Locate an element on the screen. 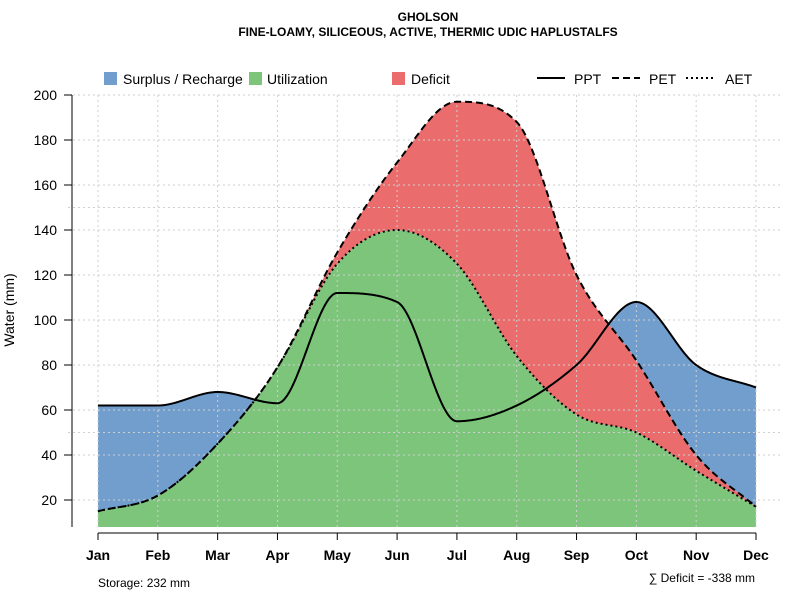 This screenshot has width=800, height=600. deficit-note: ∑ Deficit = -338 mm is located at coordinates (702, 578).